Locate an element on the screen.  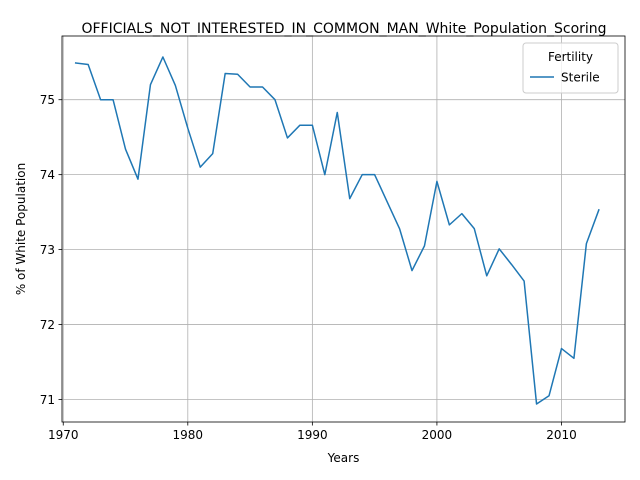
legend: Fertility Sterile is located at coordinates (570, 68).